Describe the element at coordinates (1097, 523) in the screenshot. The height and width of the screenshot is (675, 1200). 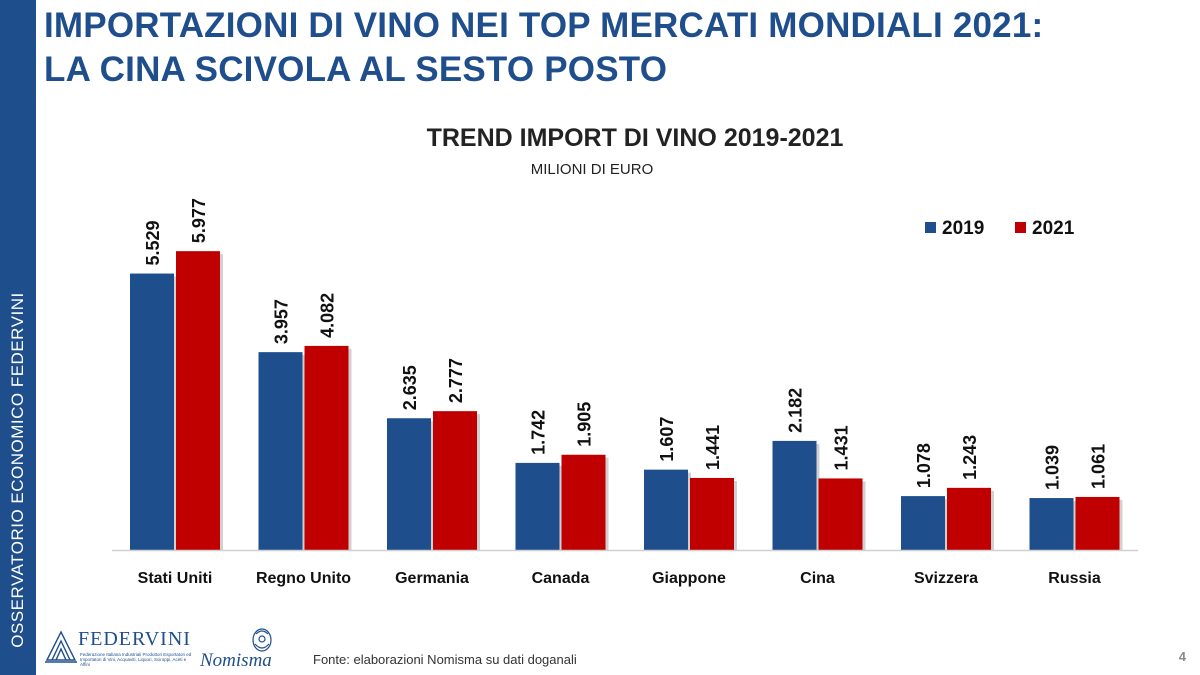
I see `bar-russia-2021` at that location.